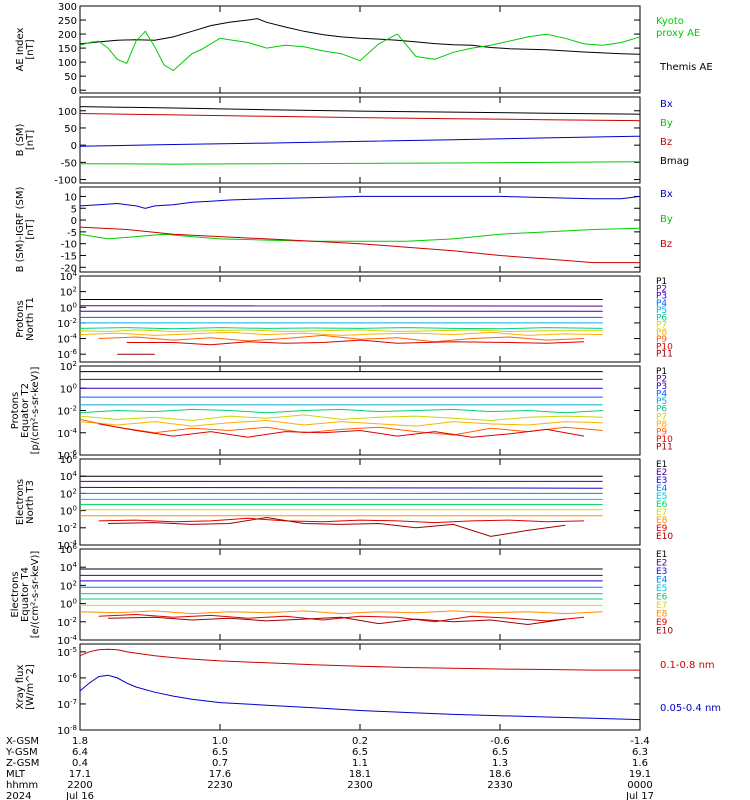  What do you see at coordinates (666, 194) in the screenshot?
I see `legend-bx: Bx` at bounding box center [666, 194].